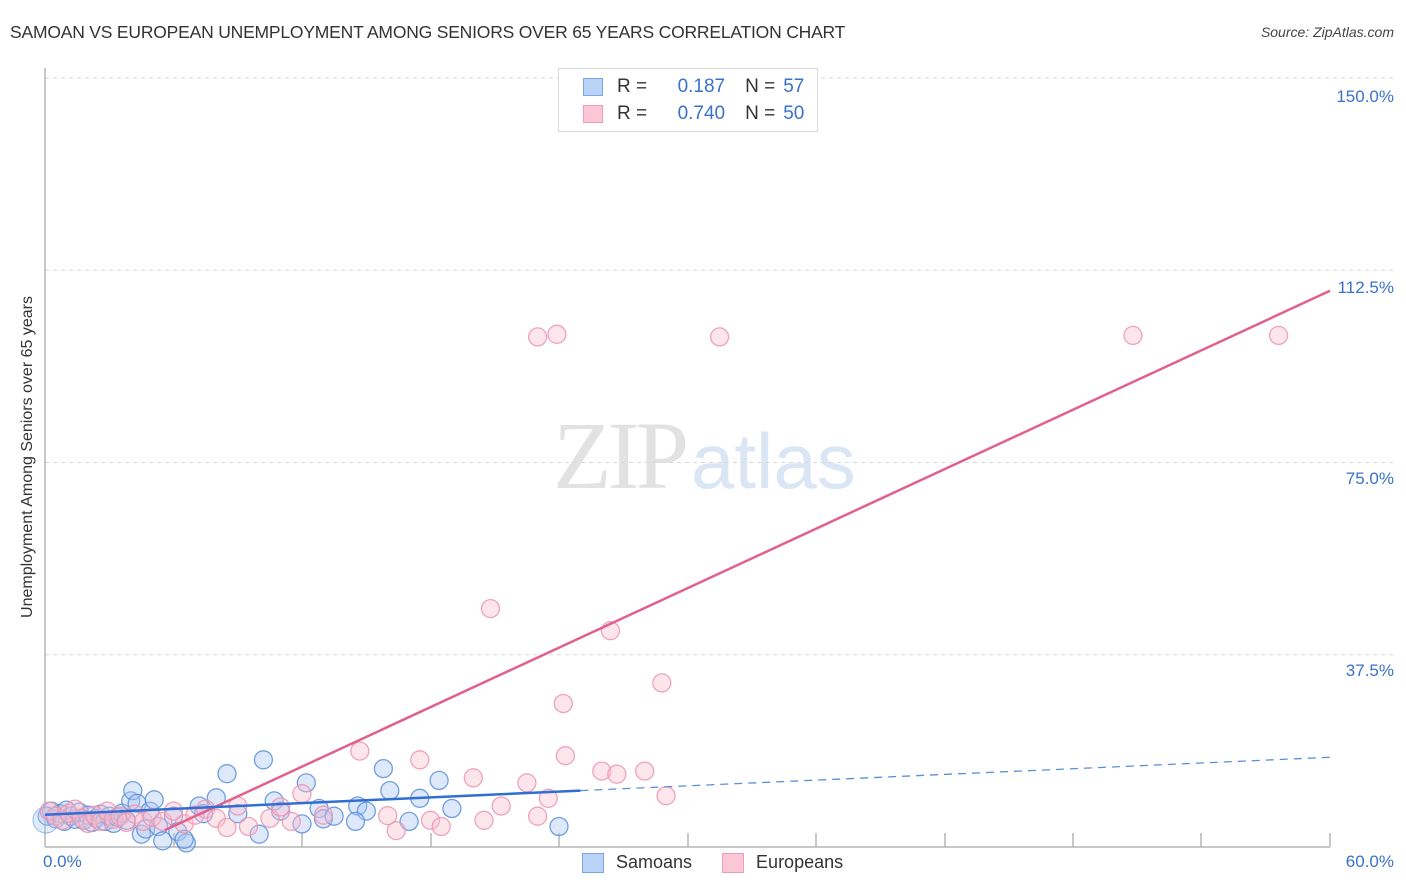 Image resolution: width=1406 pixels, height=892 pixels. Describe the element at coordinates (62, 861) in the screenshot. I see `x-tick-0: 0.0%` at that location.